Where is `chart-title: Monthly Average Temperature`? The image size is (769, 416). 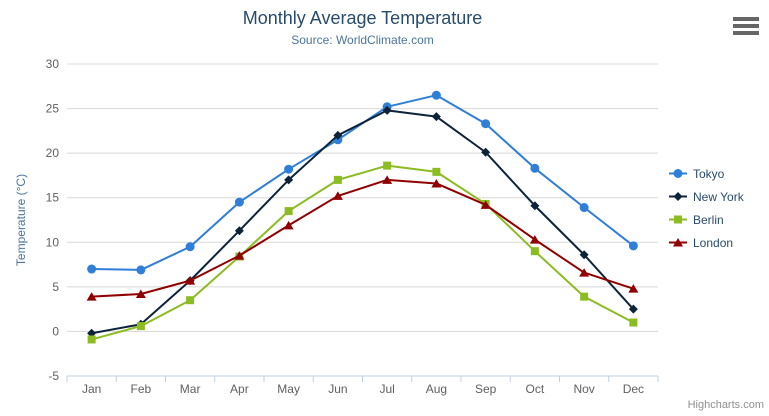 chart-title: Monthly Average Temperature is located at coordinates (362, 18).